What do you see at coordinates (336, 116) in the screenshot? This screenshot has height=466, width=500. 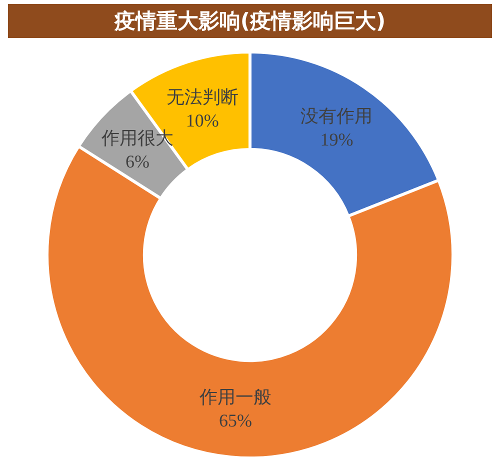 I see `slice-label: 没有作用` at bounding box center [336, 116].